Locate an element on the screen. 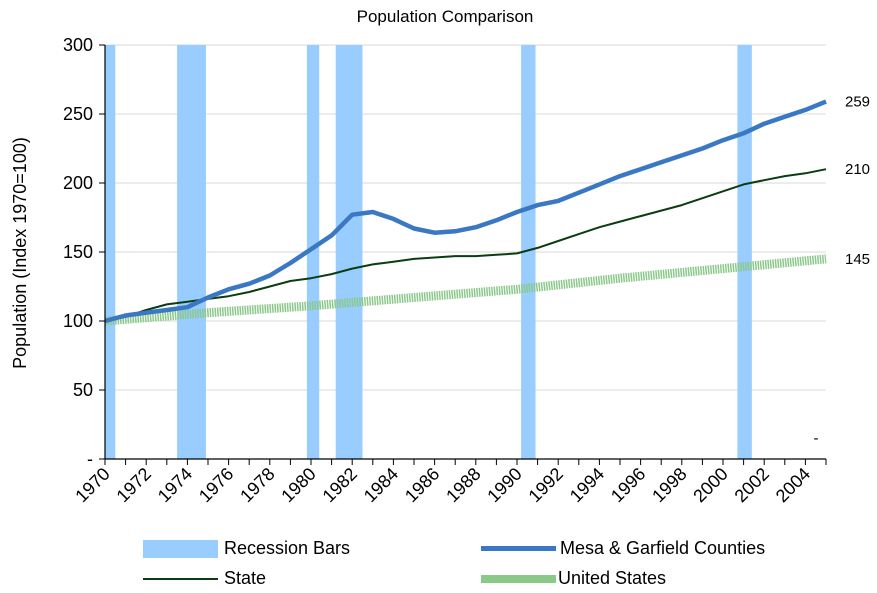  x-tick-label: 1992 is located at coordinates (546, 485).